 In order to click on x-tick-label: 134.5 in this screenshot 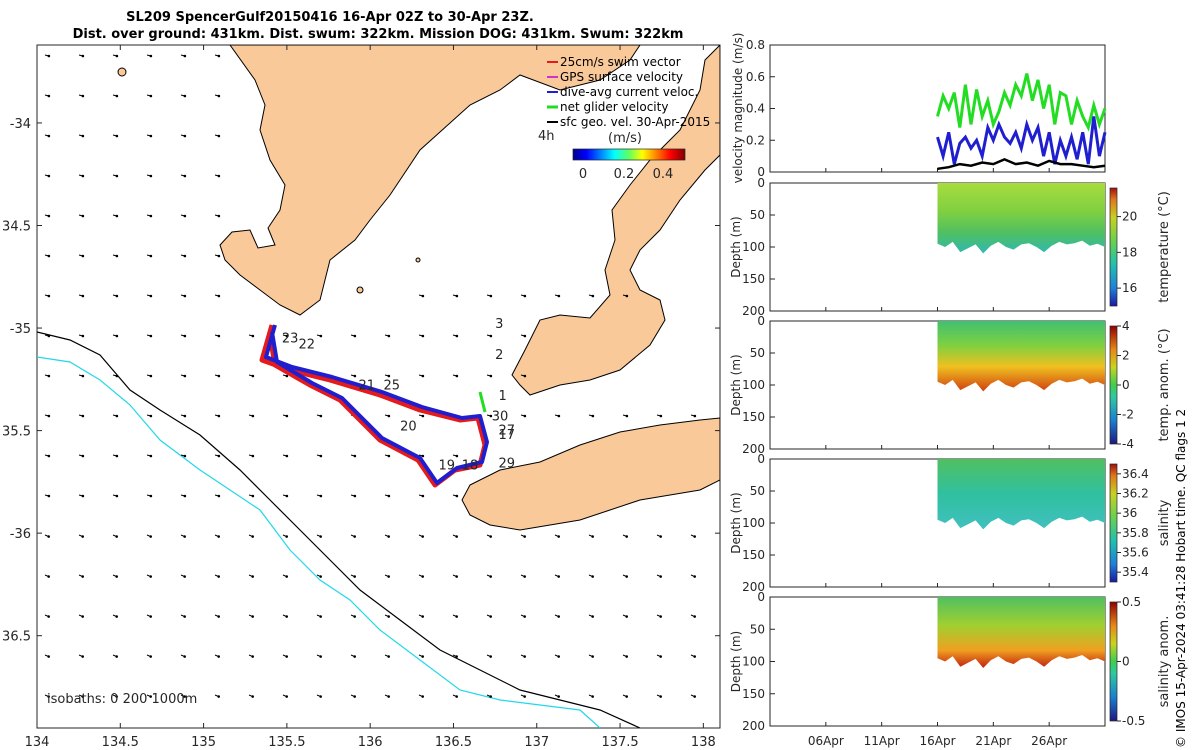, I will do `click(120, 742)`.